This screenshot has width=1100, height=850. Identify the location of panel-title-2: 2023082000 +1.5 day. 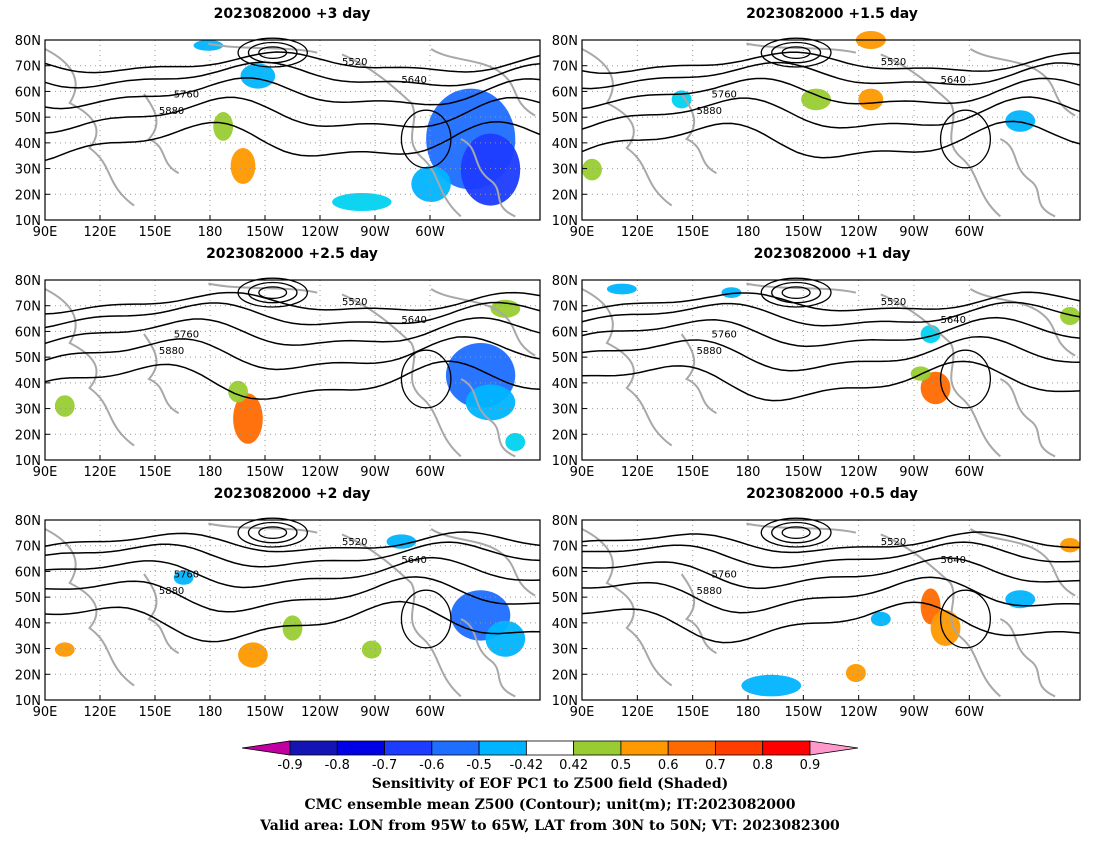
(832, 14).